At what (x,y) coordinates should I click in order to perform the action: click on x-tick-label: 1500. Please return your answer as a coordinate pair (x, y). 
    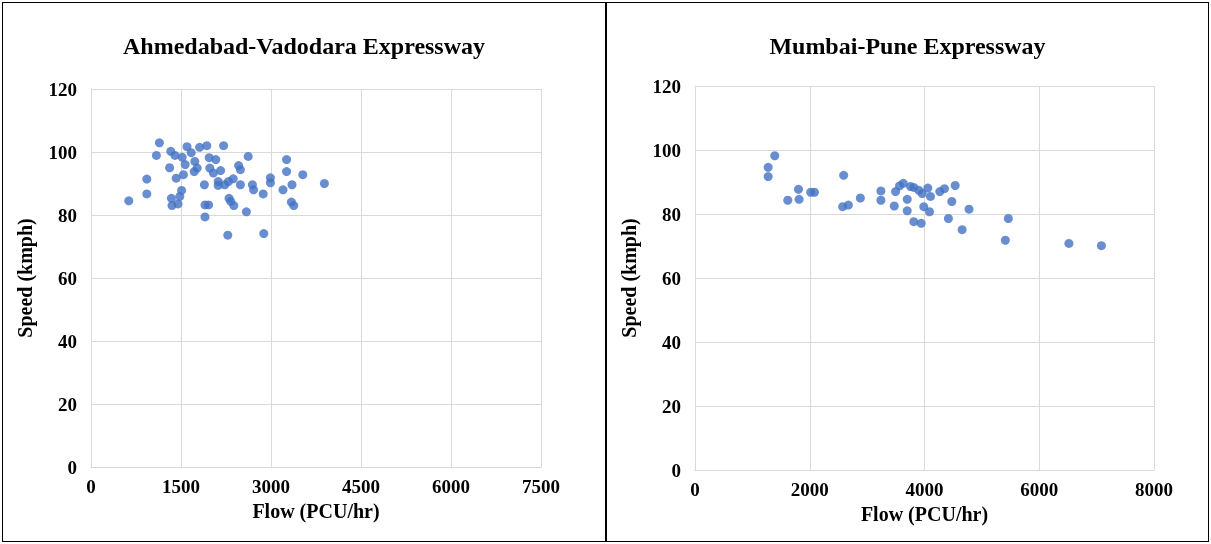
    Looking at the image, I should click on (181, 486).